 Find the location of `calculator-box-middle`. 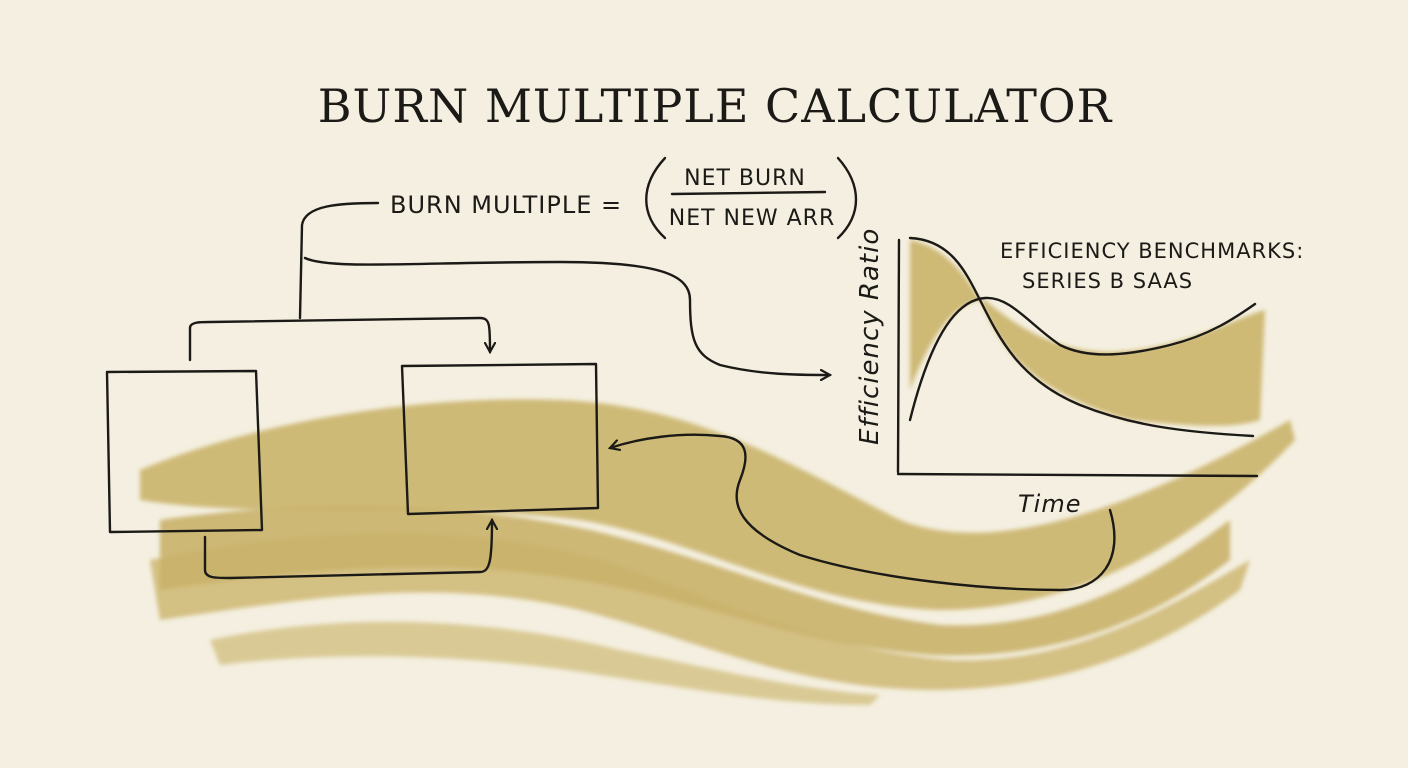

calculator-box-middle is located at coordinates (500, 439).